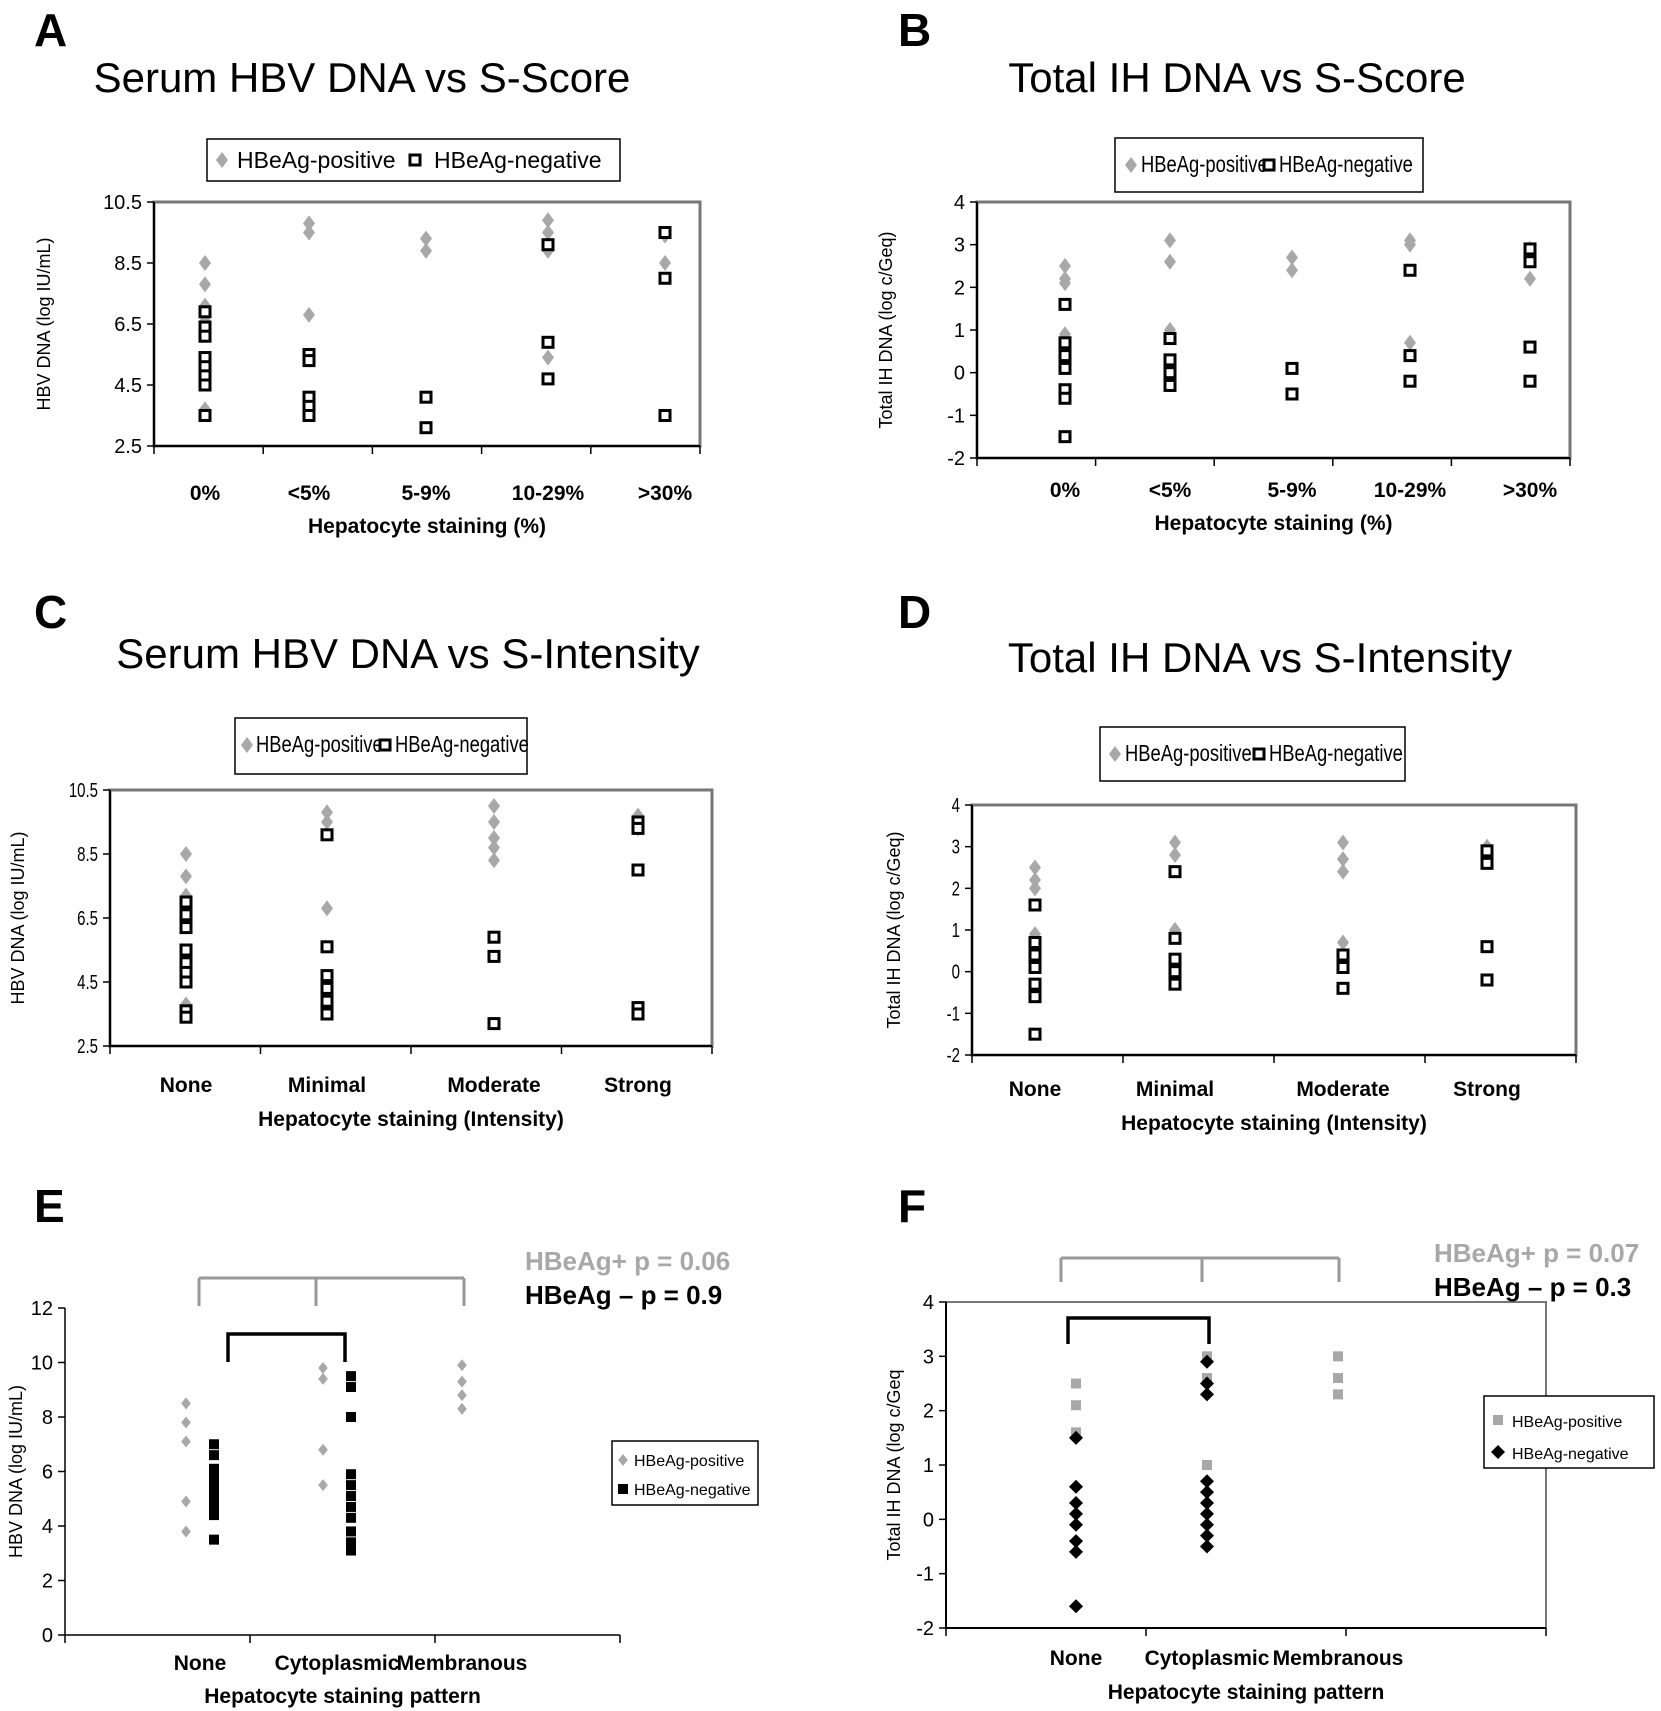 Image resolution: width=1661 pixels, height=1711 pixels. What do you see at coordinates (925, 1575) in the screenshot?
I see `y-tick-label: -1` at bounding box center [925, 1575].